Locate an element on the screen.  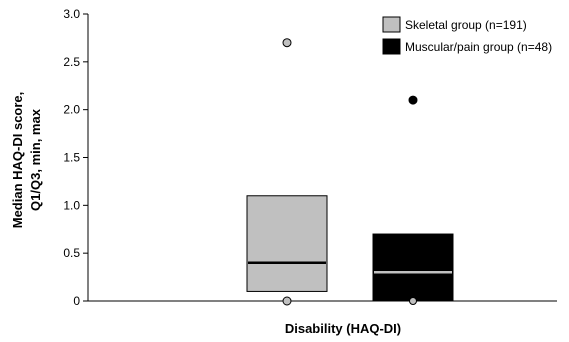
y-tick-label: 2.0 is located at coordinates (71, 110).